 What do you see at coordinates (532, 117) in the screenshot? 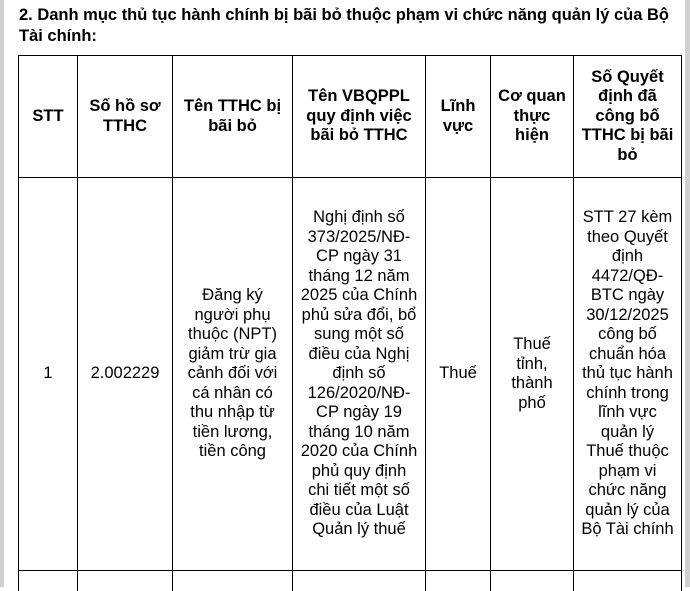
I see `header-co-quan: Cơ quan thực hiện` at bounding box center [532, 117].